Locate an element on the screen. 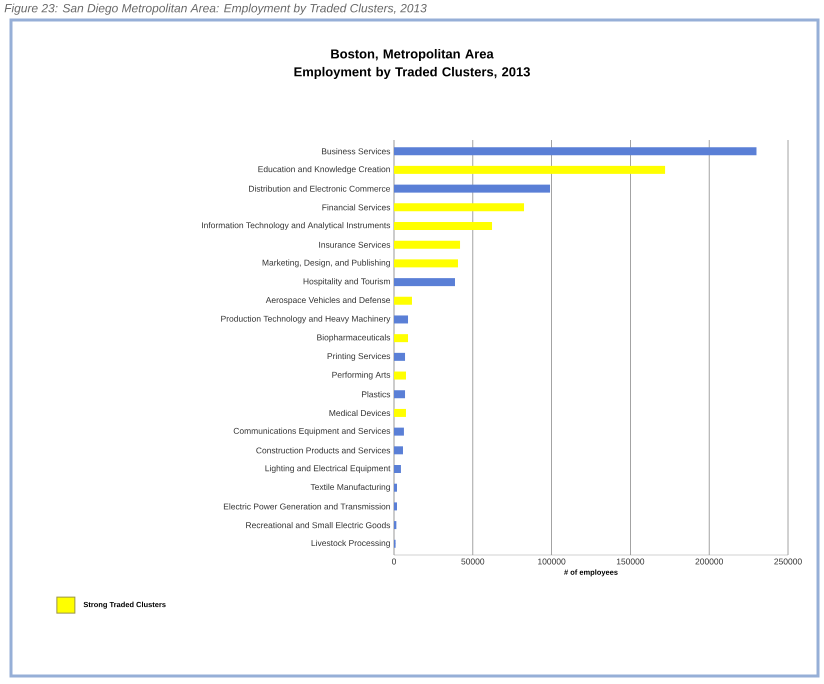 The height and width of the screenshot is (684, 824). y-tick-label: Recreational and Small Electric Goods is located at coordinates (318, 525).